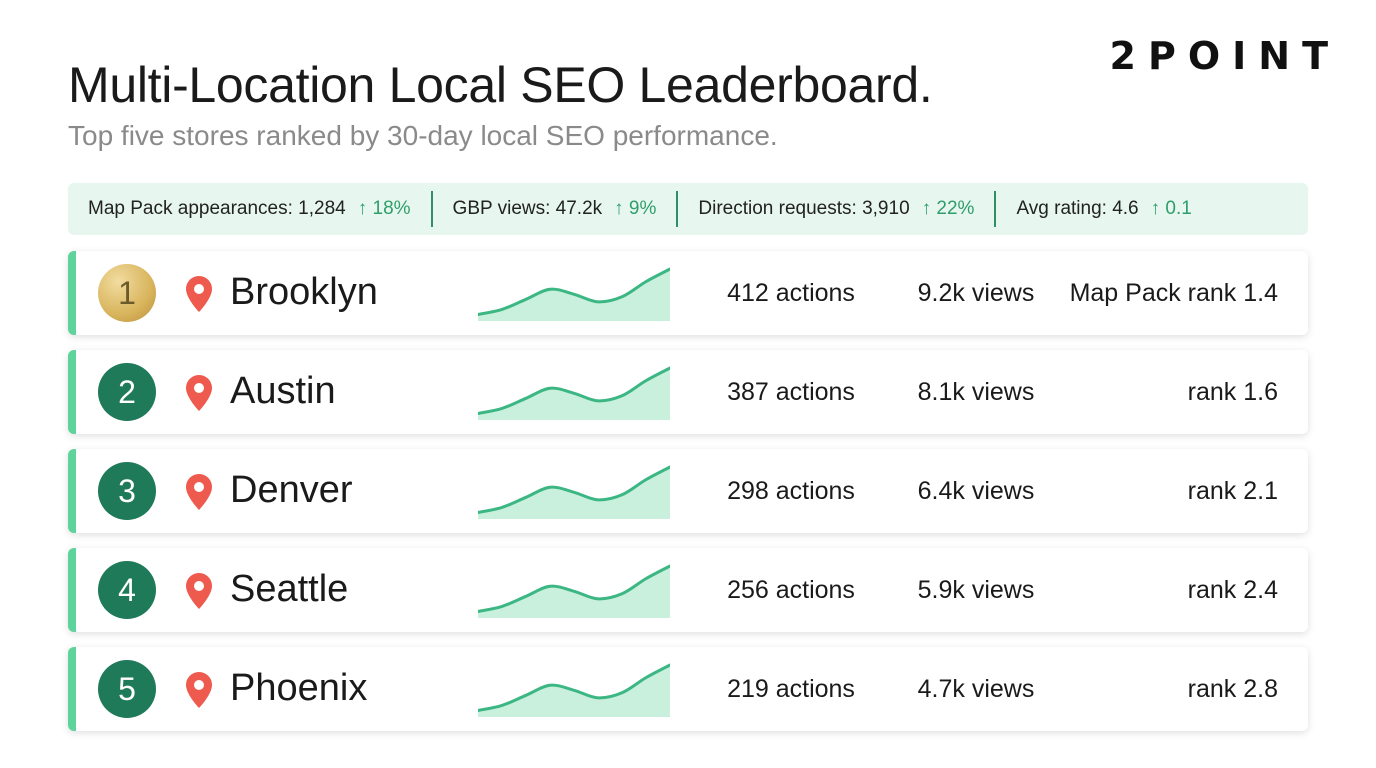 This screenshot has height=768, width=1376. Describe the element at coordinates (976, 689) in the screenshot. I see `views-count: 4.7k views` at that location.